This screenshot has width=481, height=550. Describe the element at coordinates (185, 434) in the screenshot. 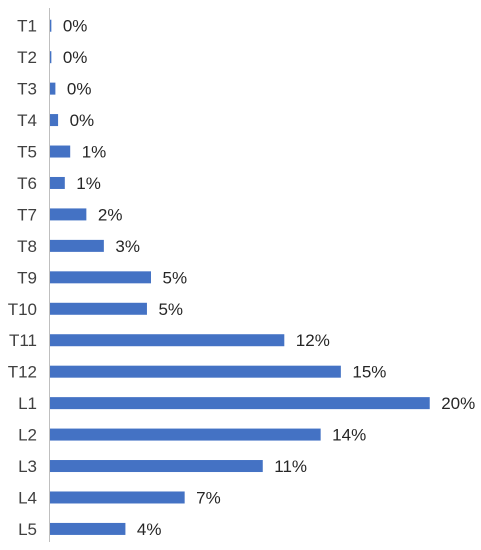

I see `bar-l2` at that location.